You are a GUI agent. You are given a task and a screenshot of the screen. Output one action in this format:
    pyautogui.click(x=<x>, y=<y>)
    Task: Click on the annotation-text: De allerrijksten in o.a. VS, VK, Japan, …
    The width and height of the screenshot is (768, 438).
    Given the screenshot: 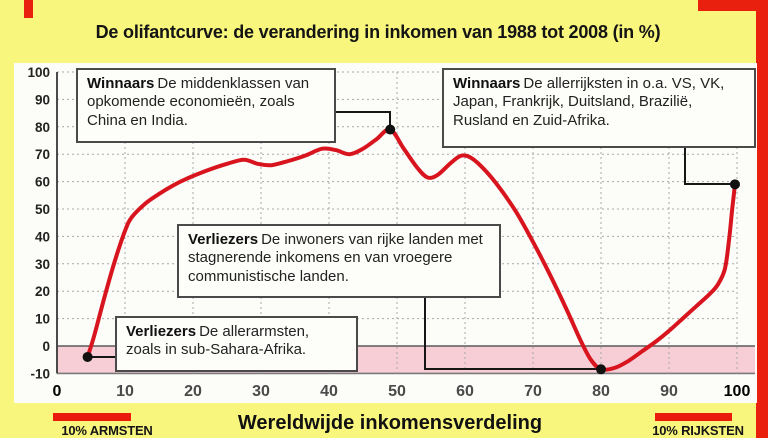 What is the action you would take?
    pyautogui.click(x=589, y=102)
    